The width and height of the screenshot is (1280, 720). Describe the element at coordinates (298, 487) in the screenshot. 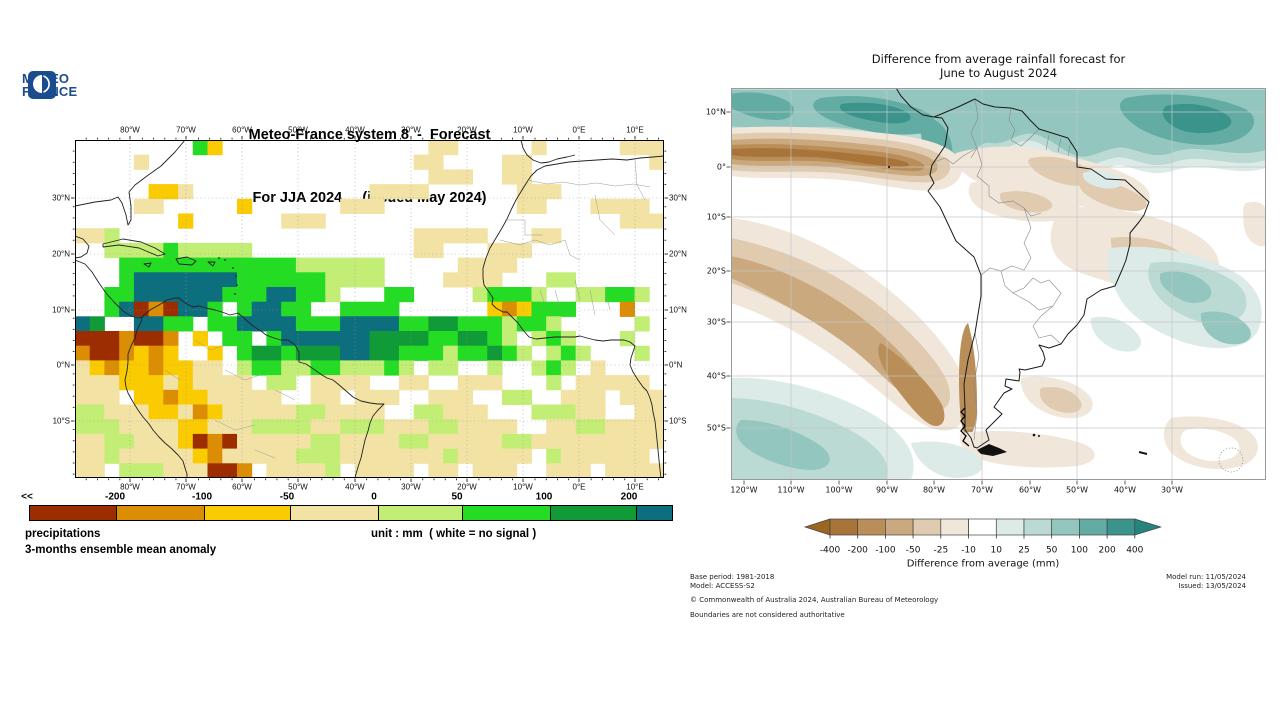

I see `left-map-x-tick-bottom: 50°W` at that location.